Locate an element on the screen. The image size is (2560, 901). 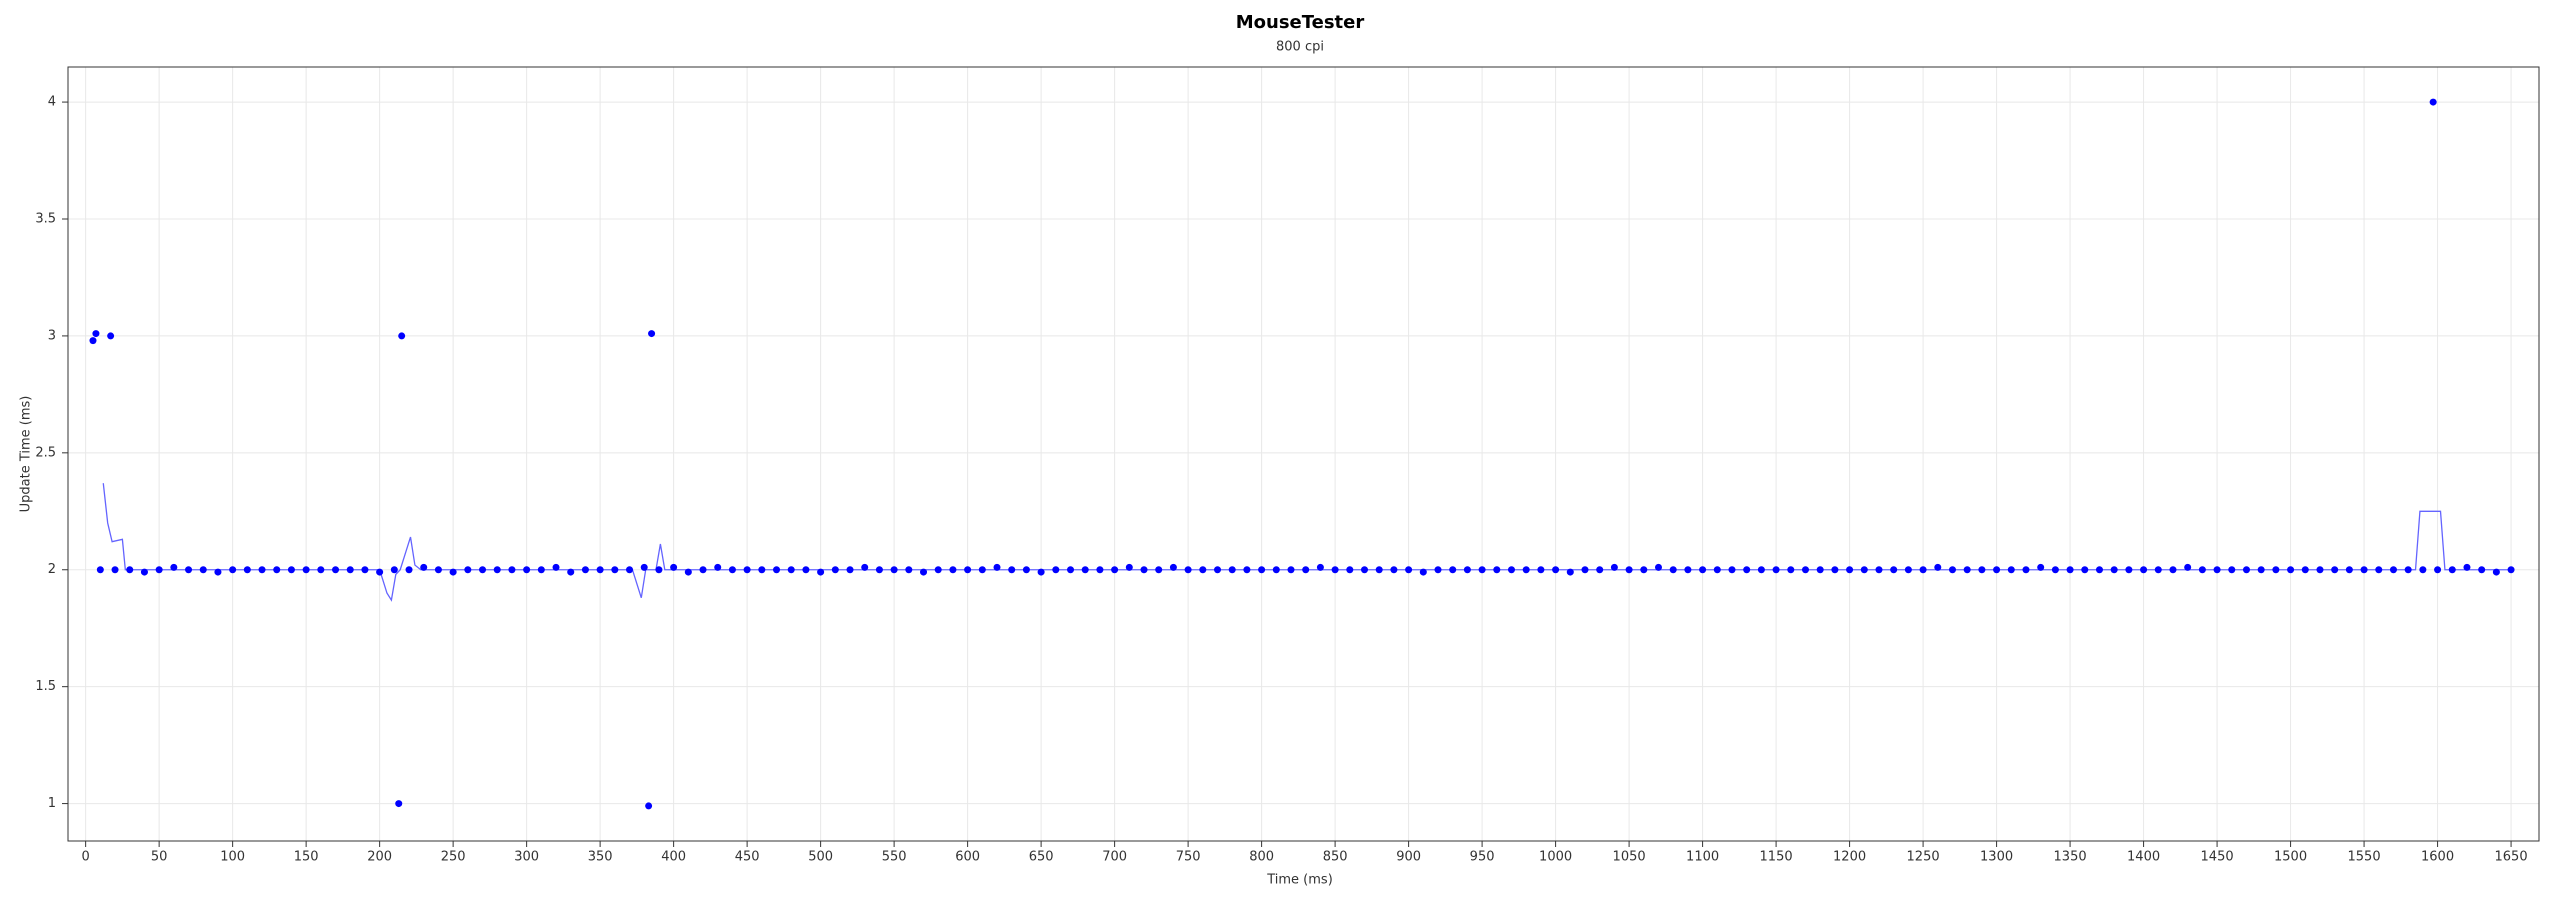
x-tick-label: 850 is located at coordinates (1335, 857).